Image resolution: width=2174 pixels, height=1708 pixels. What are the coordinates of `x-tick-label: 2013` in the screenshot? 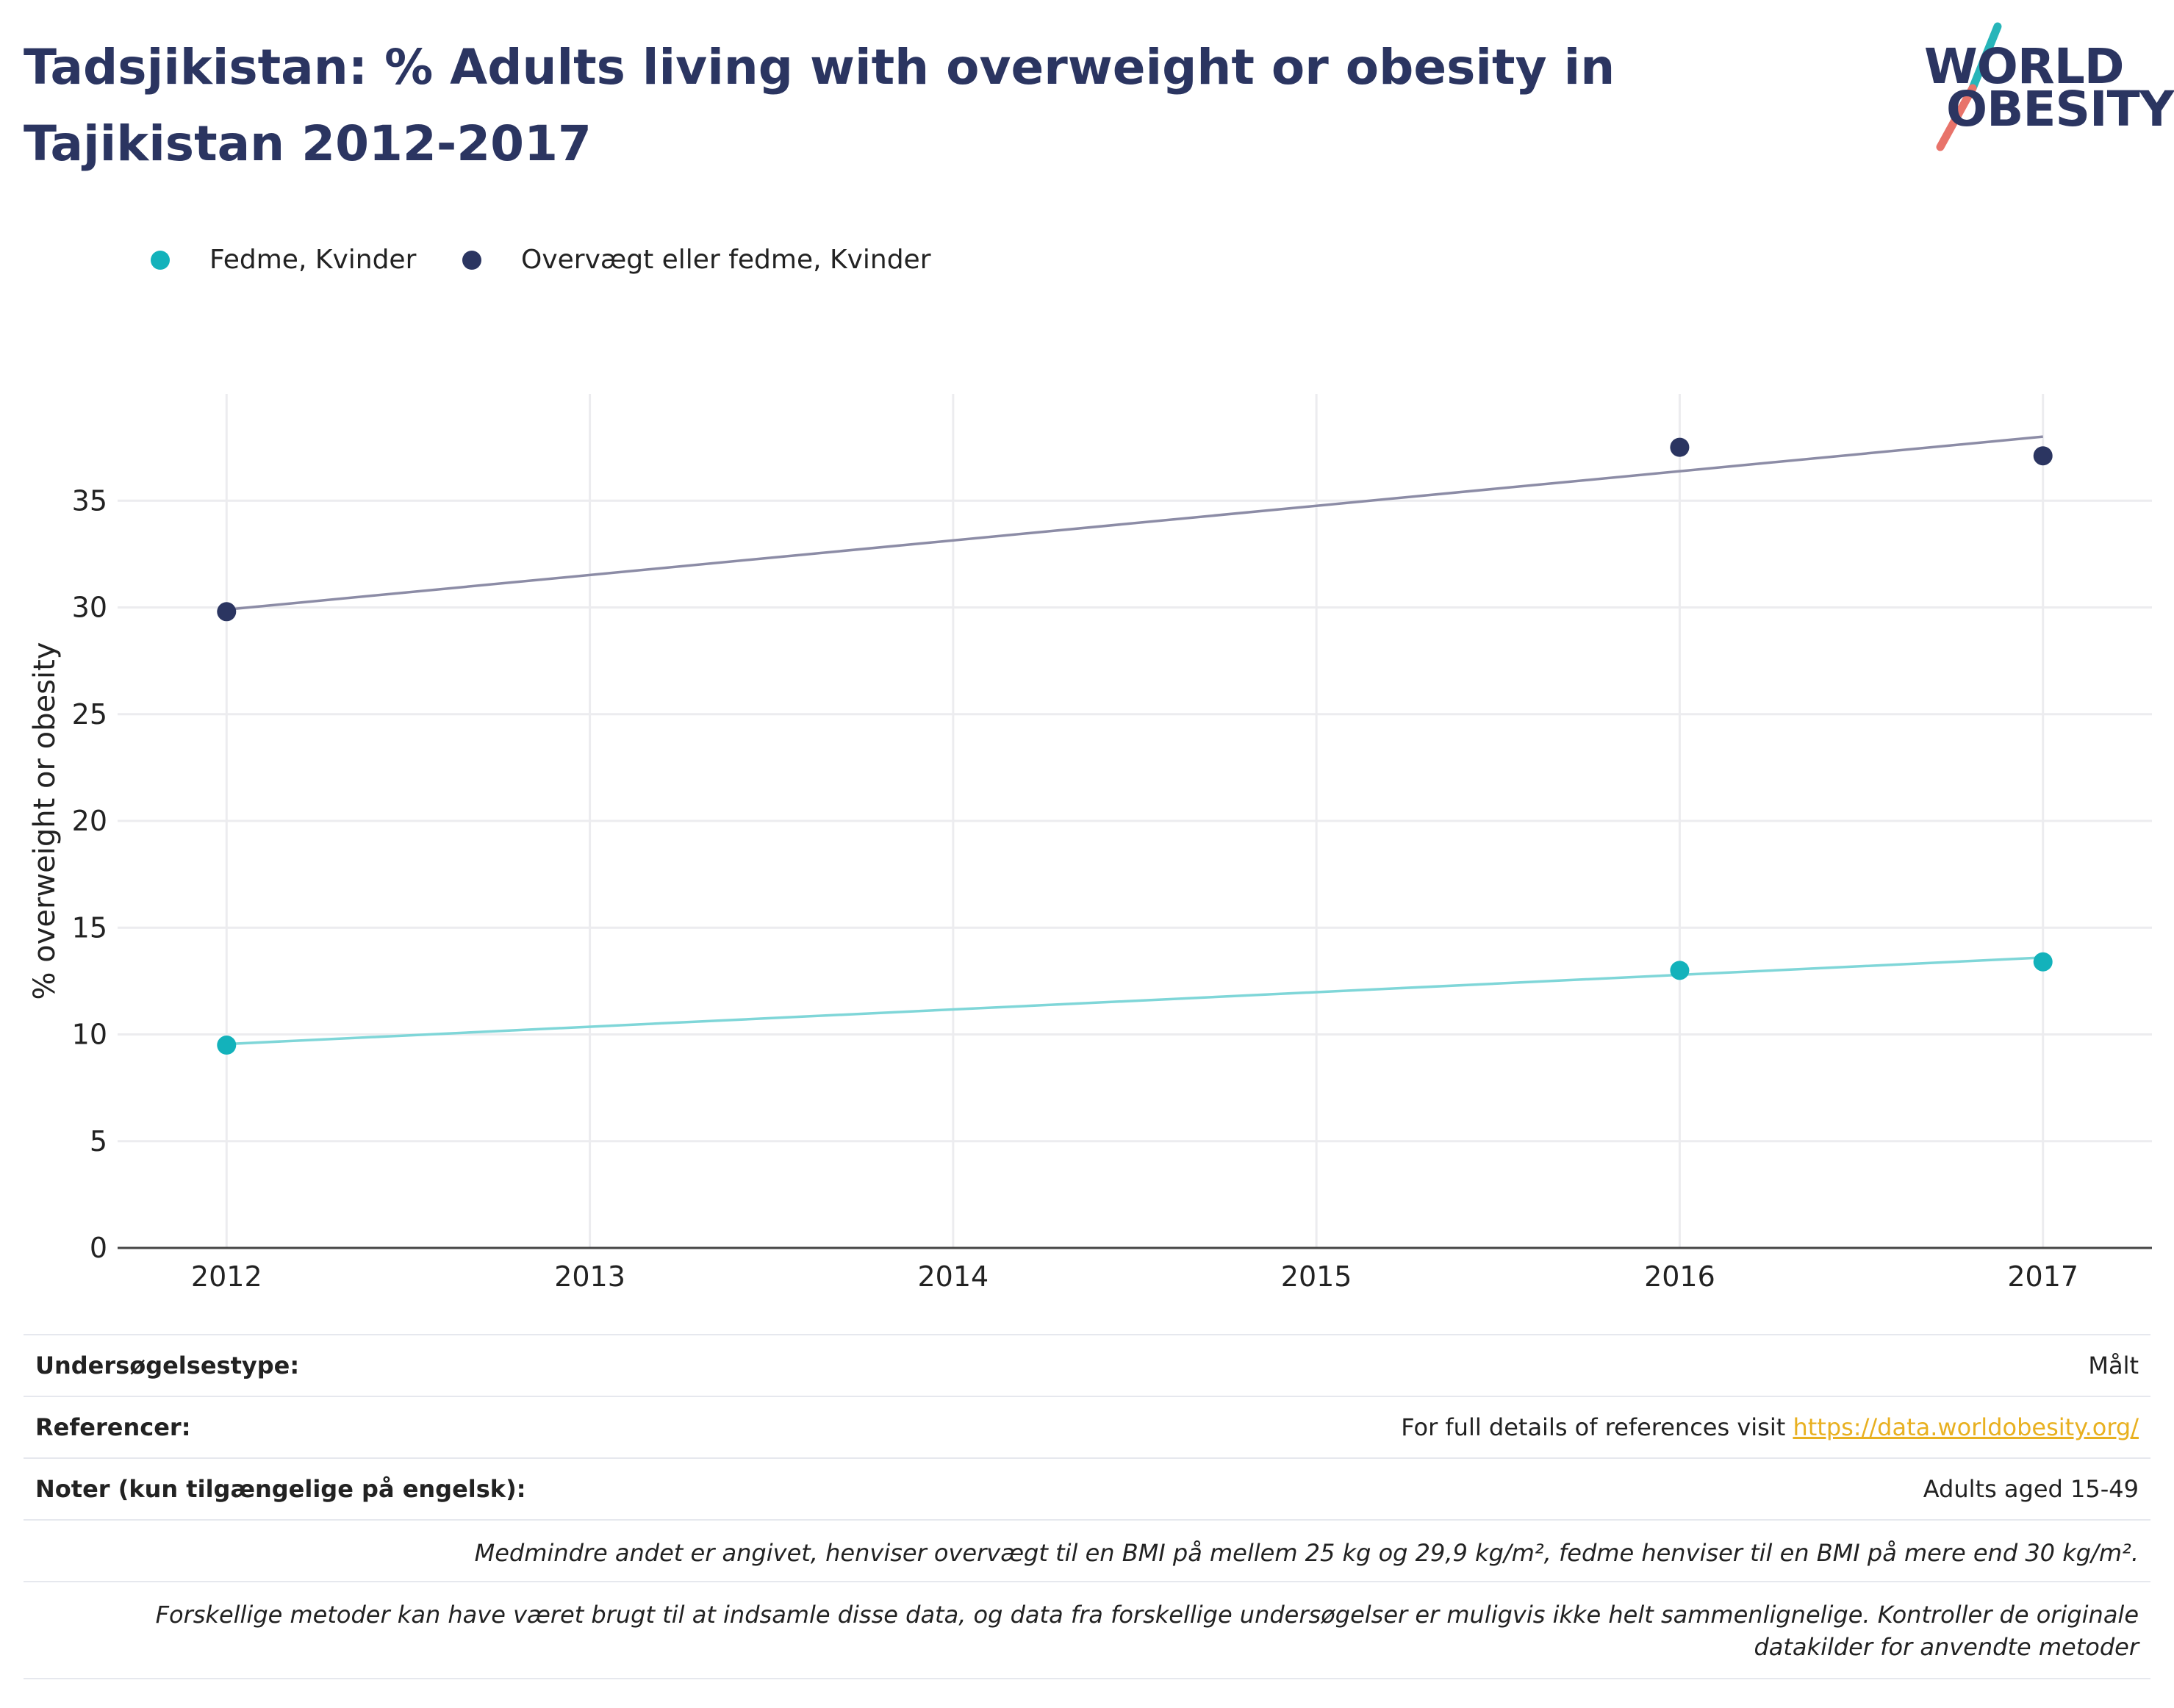 It's located at (589, 1276).